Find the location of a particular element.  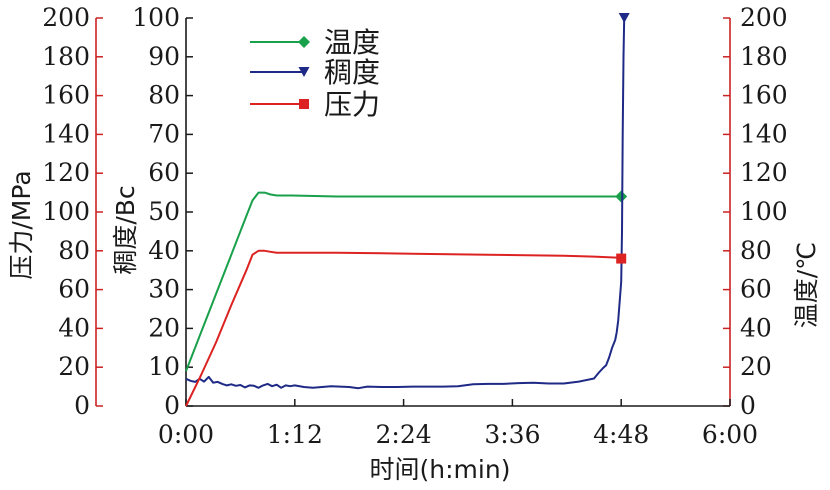

pressure-axis-tick-label: 0 is located at coordinates (82, 405).